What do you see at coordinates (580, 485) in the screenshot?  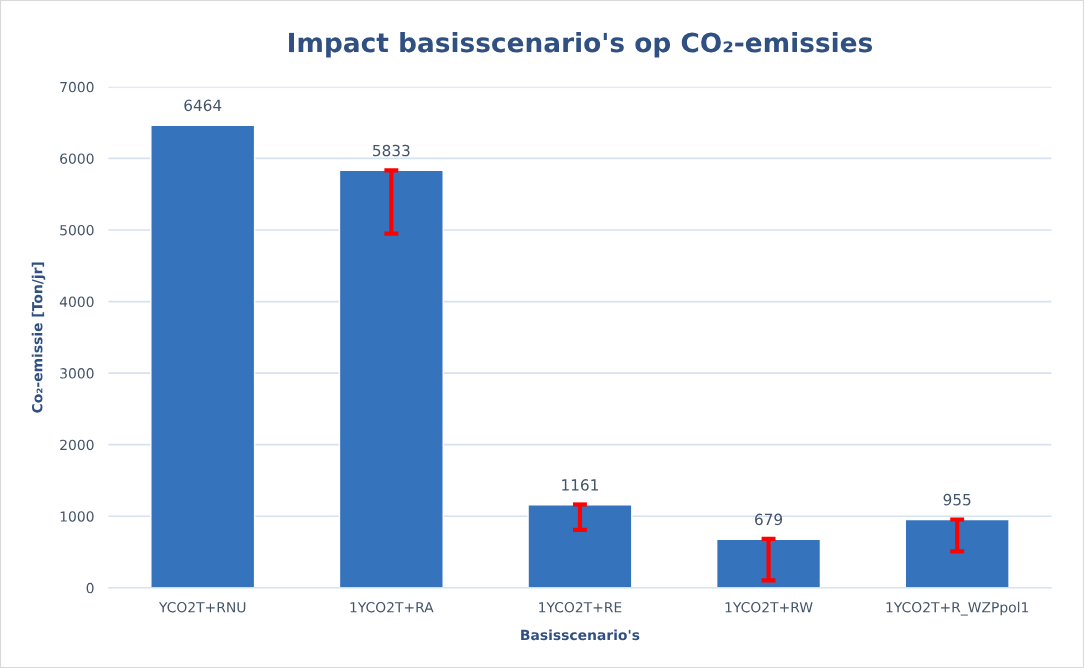 I see `data-label: 1161` at bounding box center [580, 485].